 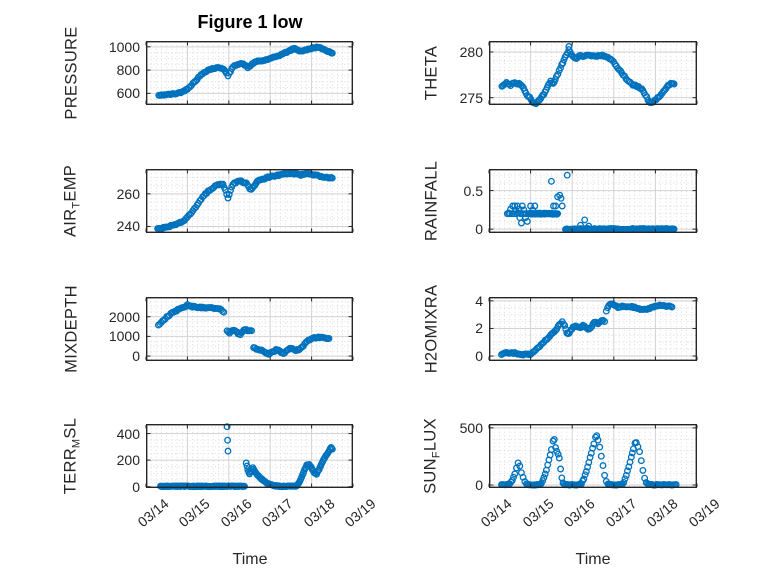 I want to click on y-tick-label: 2000, so click(x=124, y=316).